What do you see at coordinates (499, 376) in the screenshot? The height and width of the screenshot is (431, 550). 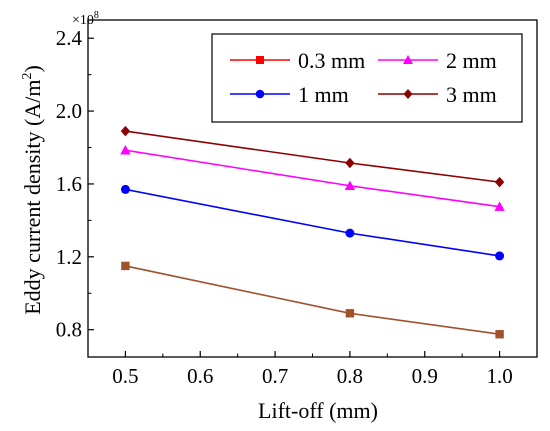 I see `x-tick-label: 1.0` at bounding box center [499, 376].